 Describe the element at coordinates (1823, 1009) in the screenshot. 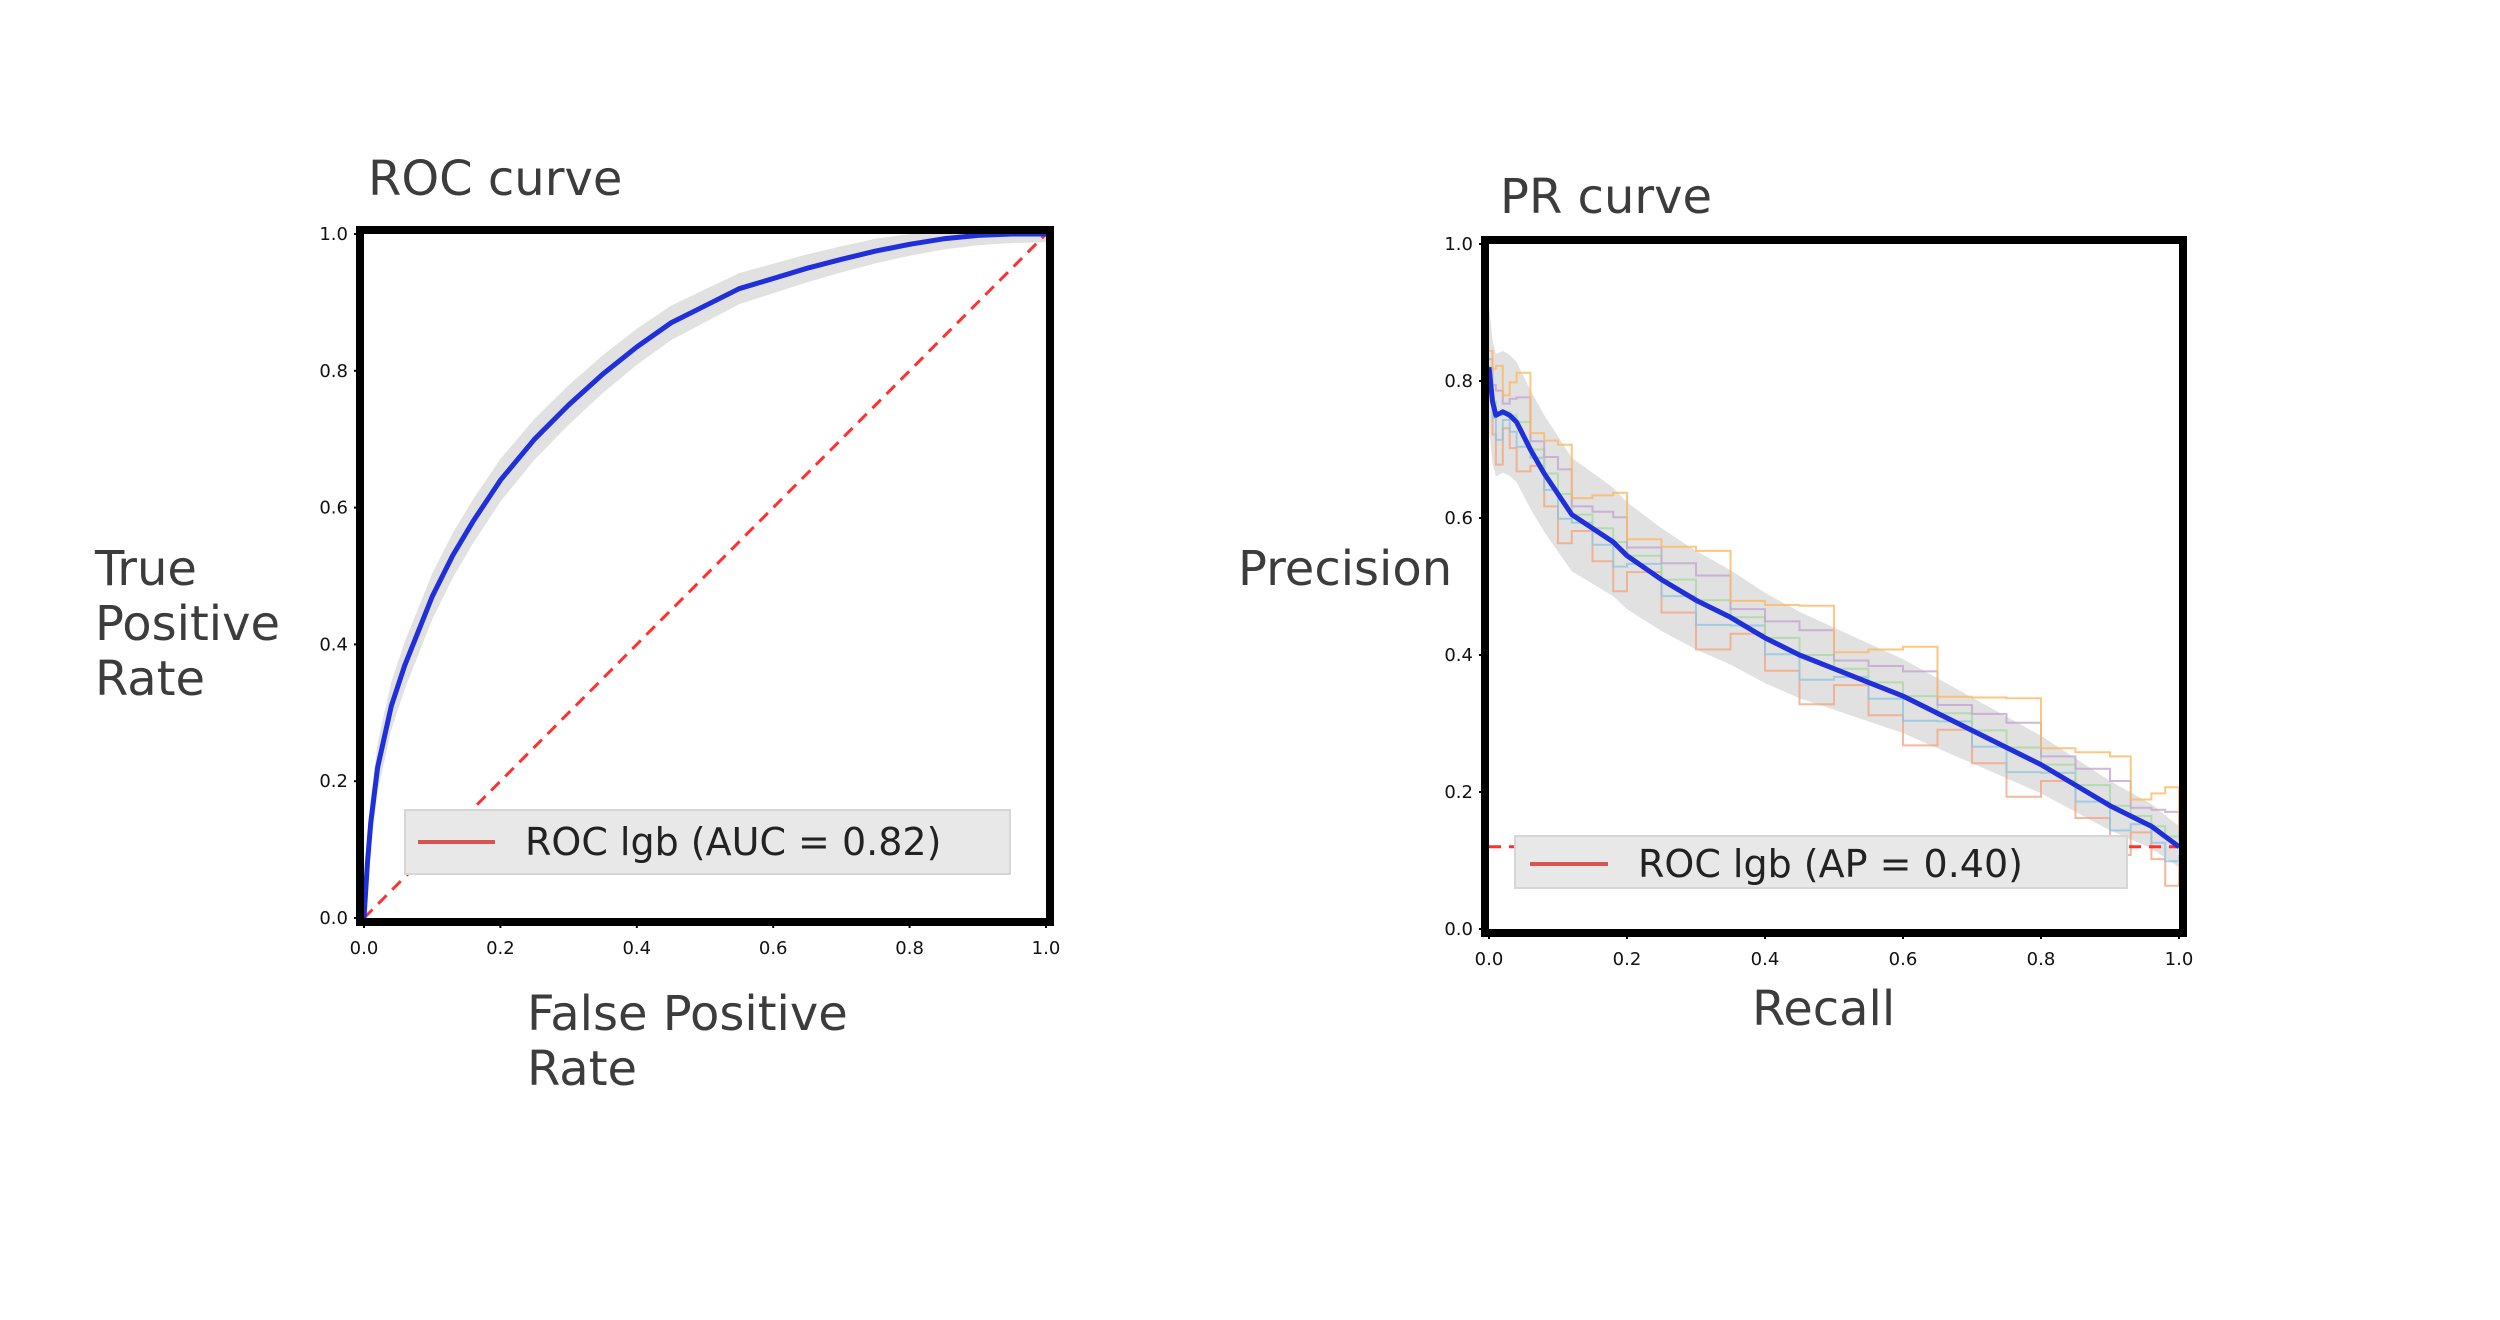

I see `pr-xlabel: Recall` at that location.